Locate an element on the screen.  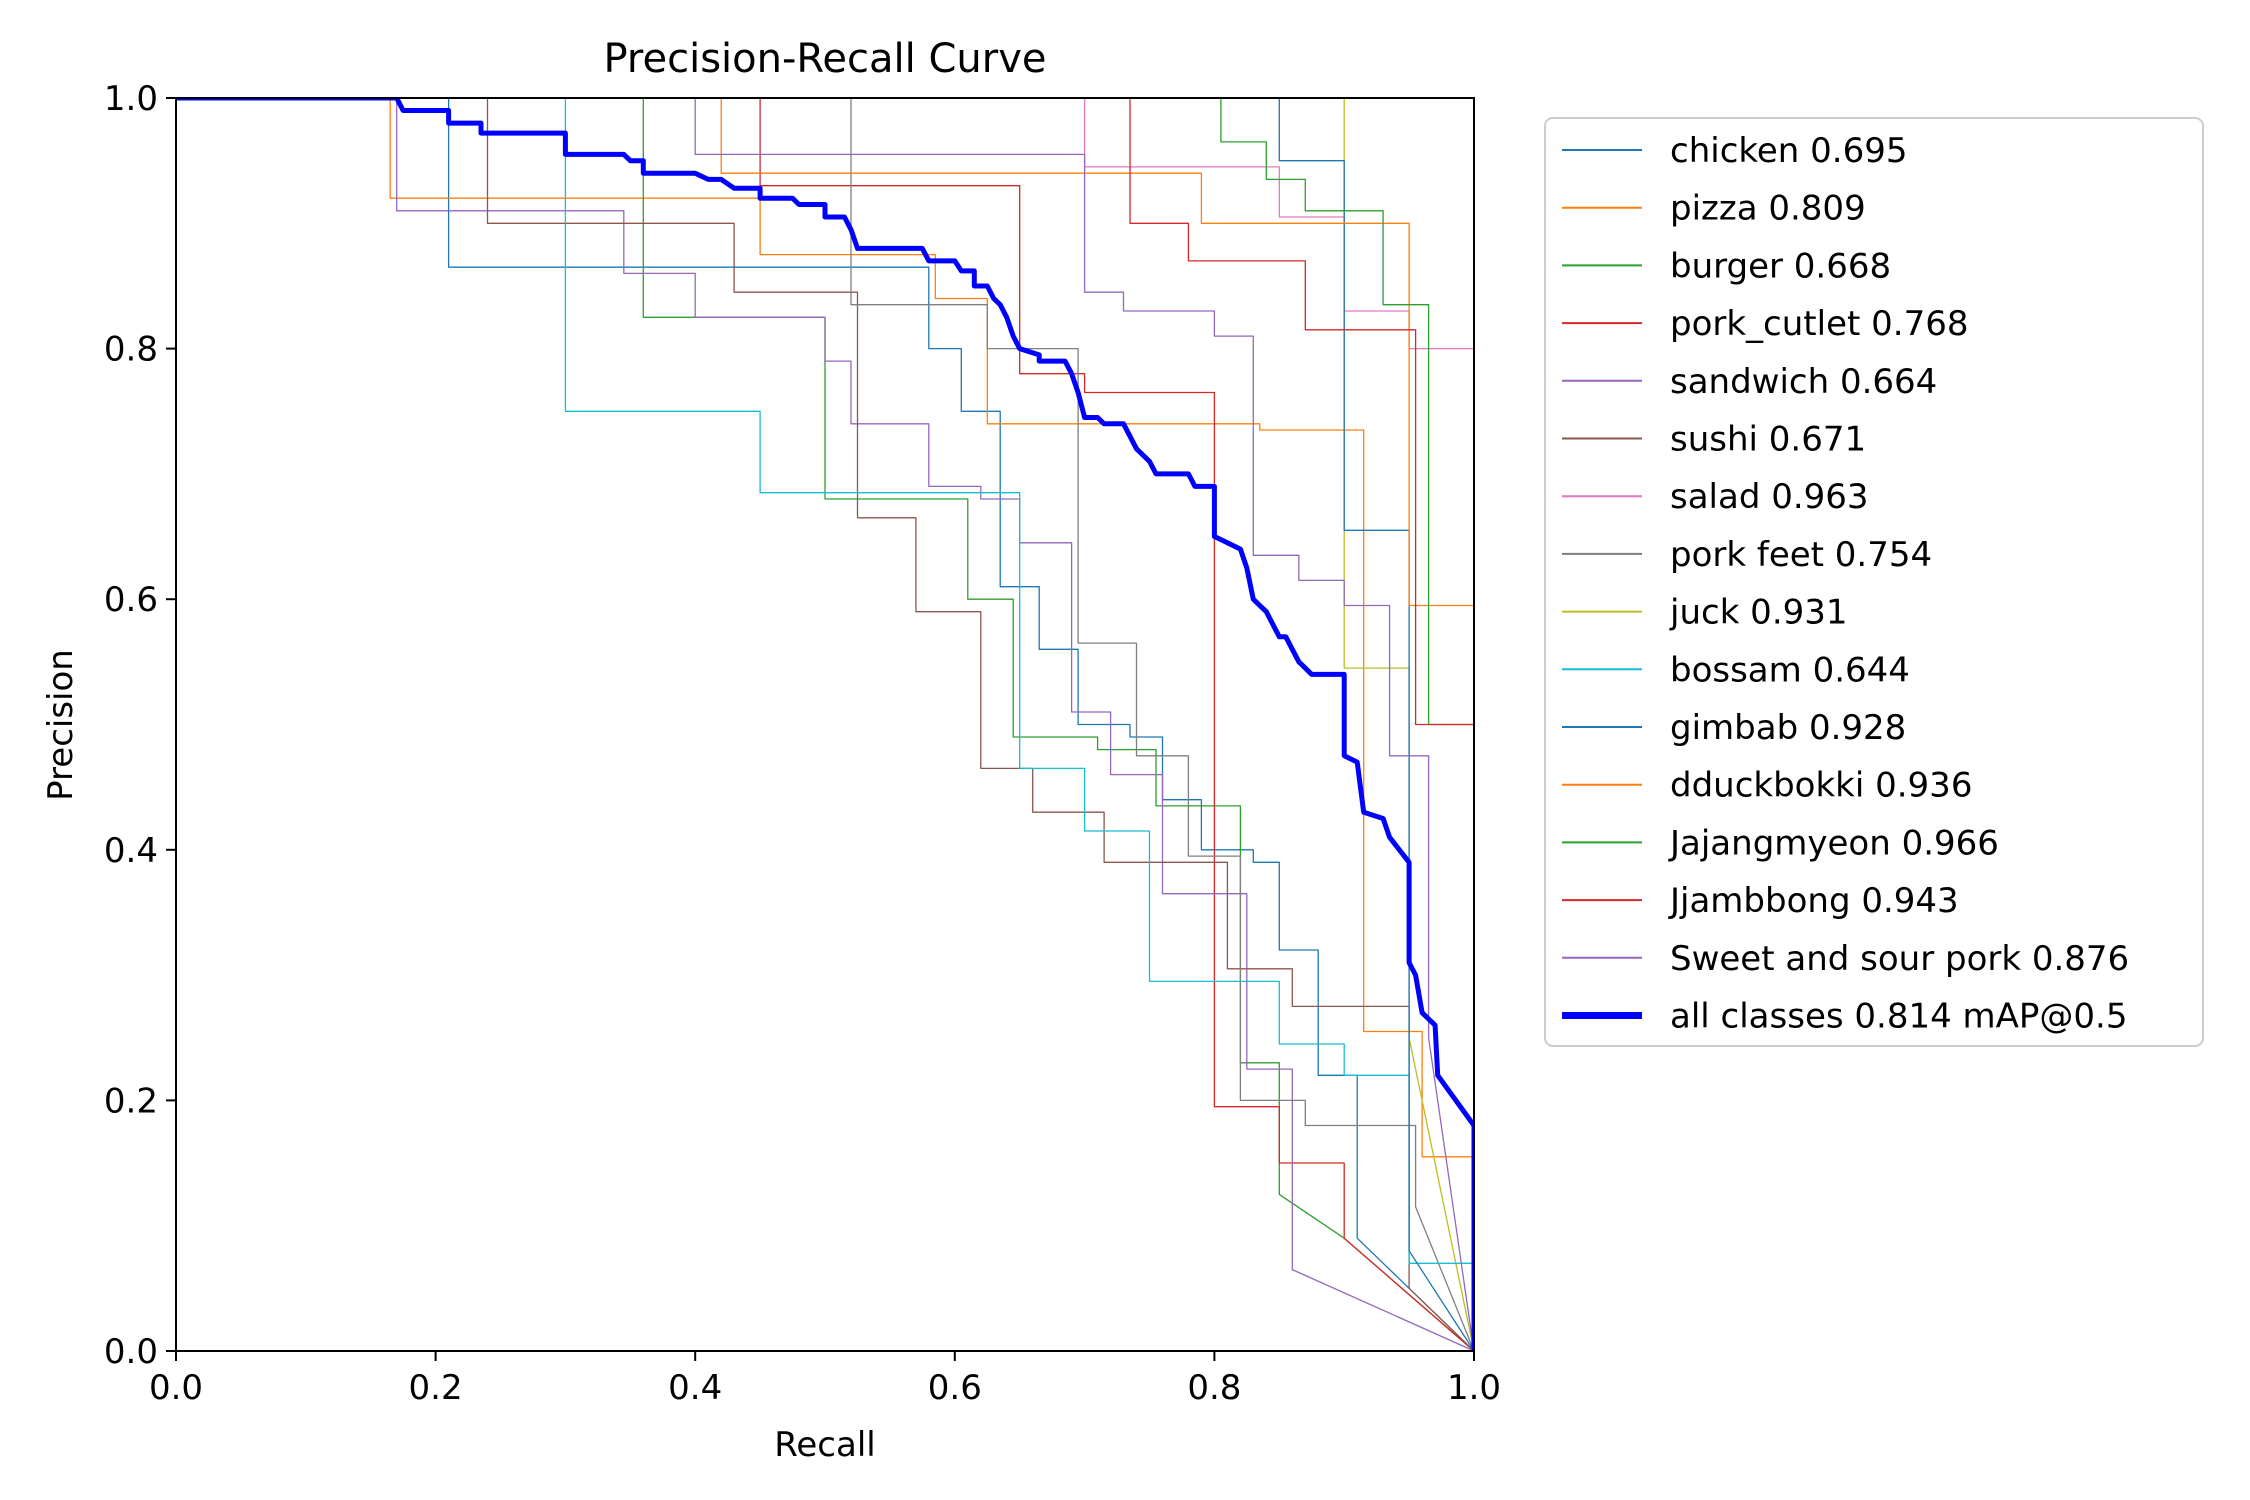
legend-label: pork feet 0.754 is located at coordinates (1801, 555).